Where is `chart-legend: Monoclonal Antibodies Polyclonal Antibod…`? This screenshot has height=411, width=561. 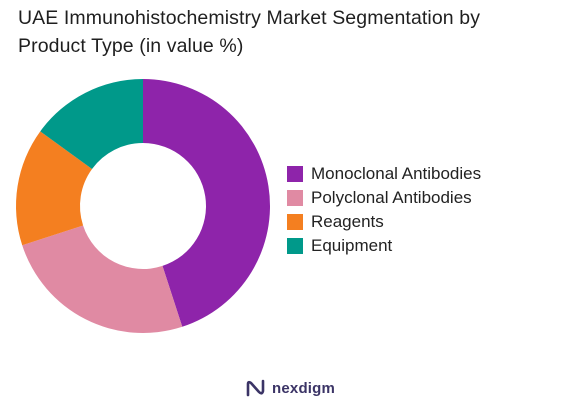
chart-legend: Monoclonal Antibodies Polyclonal Antibod… is located at coordinates (384, 210).